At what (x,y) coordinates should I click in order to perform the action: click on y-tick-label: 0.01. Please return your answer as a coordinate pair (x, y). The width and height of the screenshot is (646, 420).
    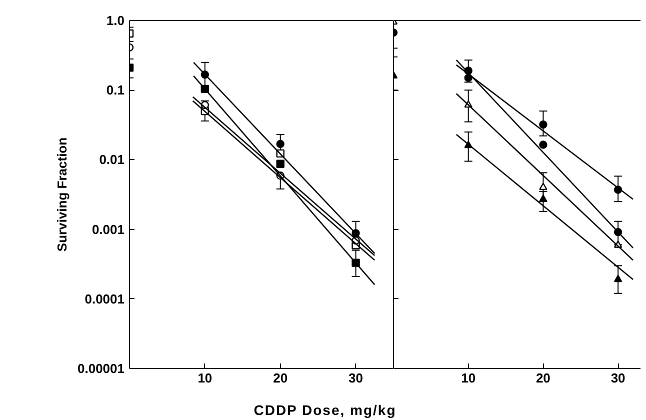
    Looking at the image, I should click on (112, 160).